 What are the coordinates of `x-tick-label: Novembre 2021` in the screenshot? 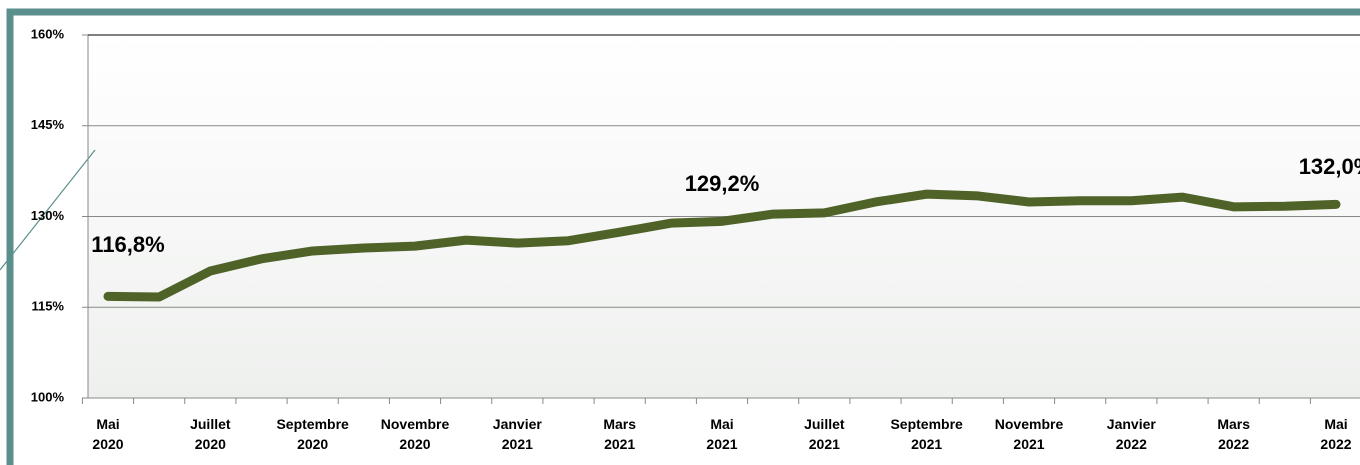 It's located at (1029, 434).